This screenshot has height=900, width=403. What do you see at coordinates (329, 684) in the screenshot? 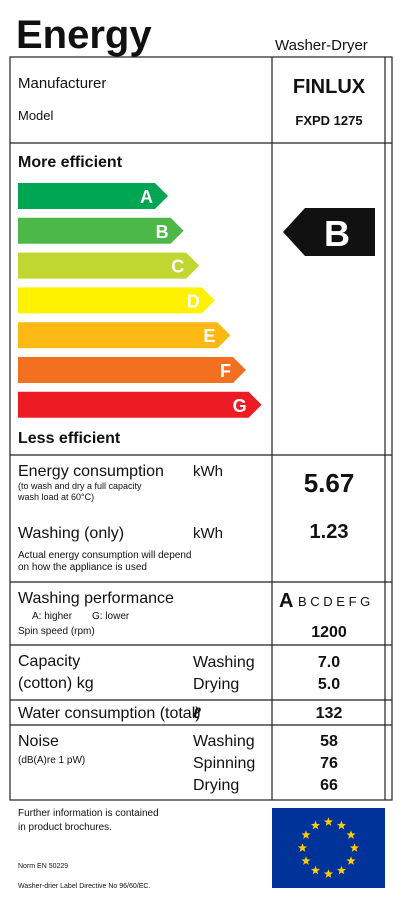
I see `capacity-drying-value: 5.0` at bounding box center [329, 684].